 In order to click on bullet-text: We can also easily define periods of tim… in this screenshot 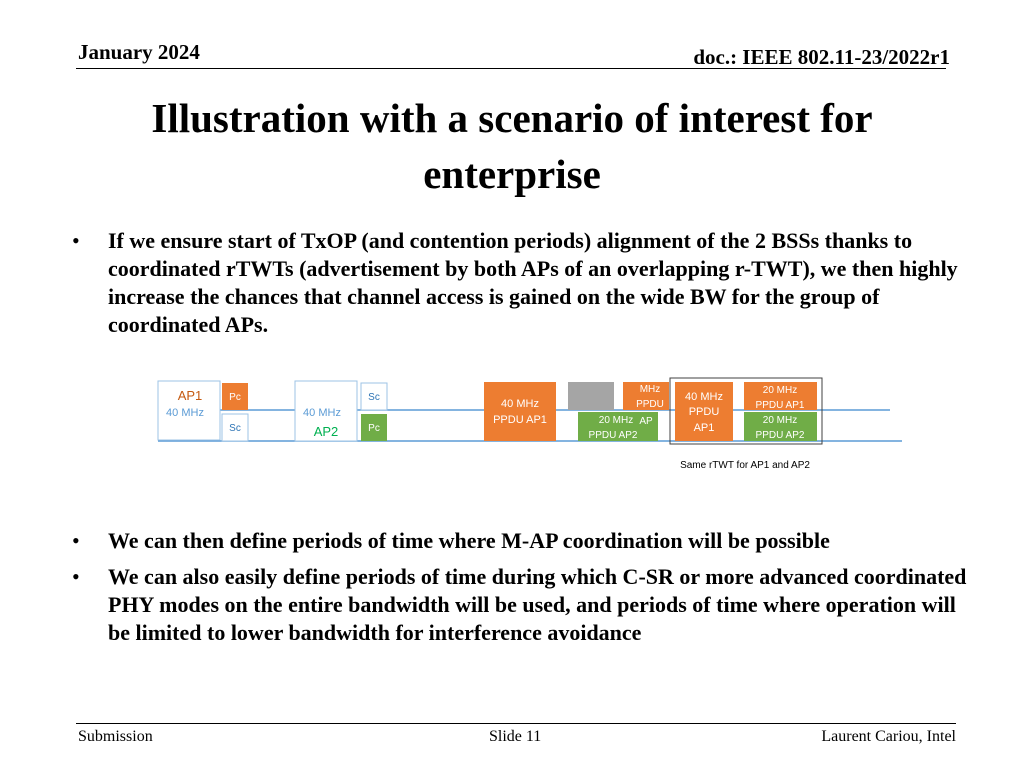, I will do `click(537, 604)`.